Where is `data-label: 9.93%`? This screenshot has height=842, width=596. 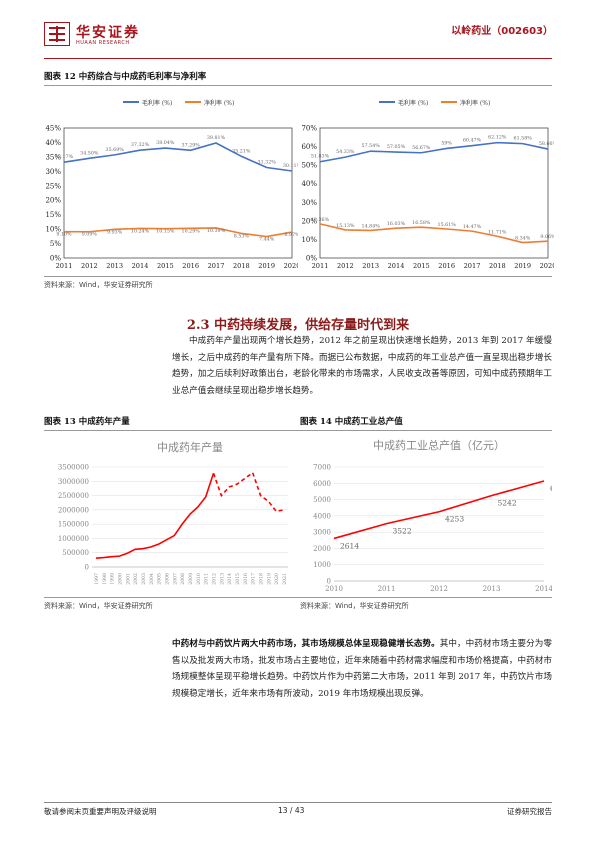
data-label: 9.93% is located at coordinates (115, 232).